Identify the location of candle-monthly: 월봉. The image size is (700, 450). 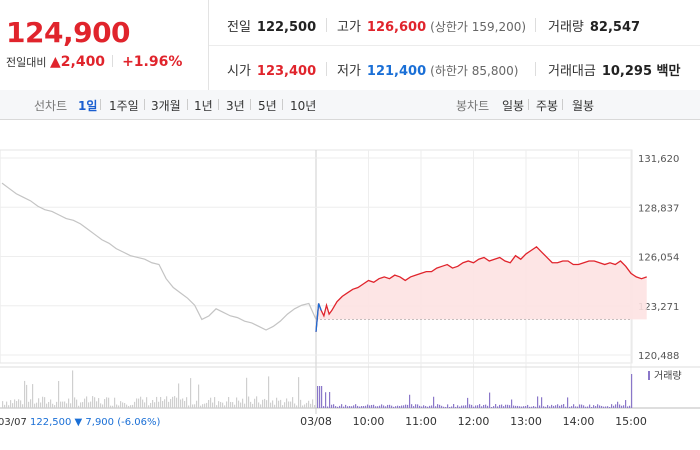
(583, 106).